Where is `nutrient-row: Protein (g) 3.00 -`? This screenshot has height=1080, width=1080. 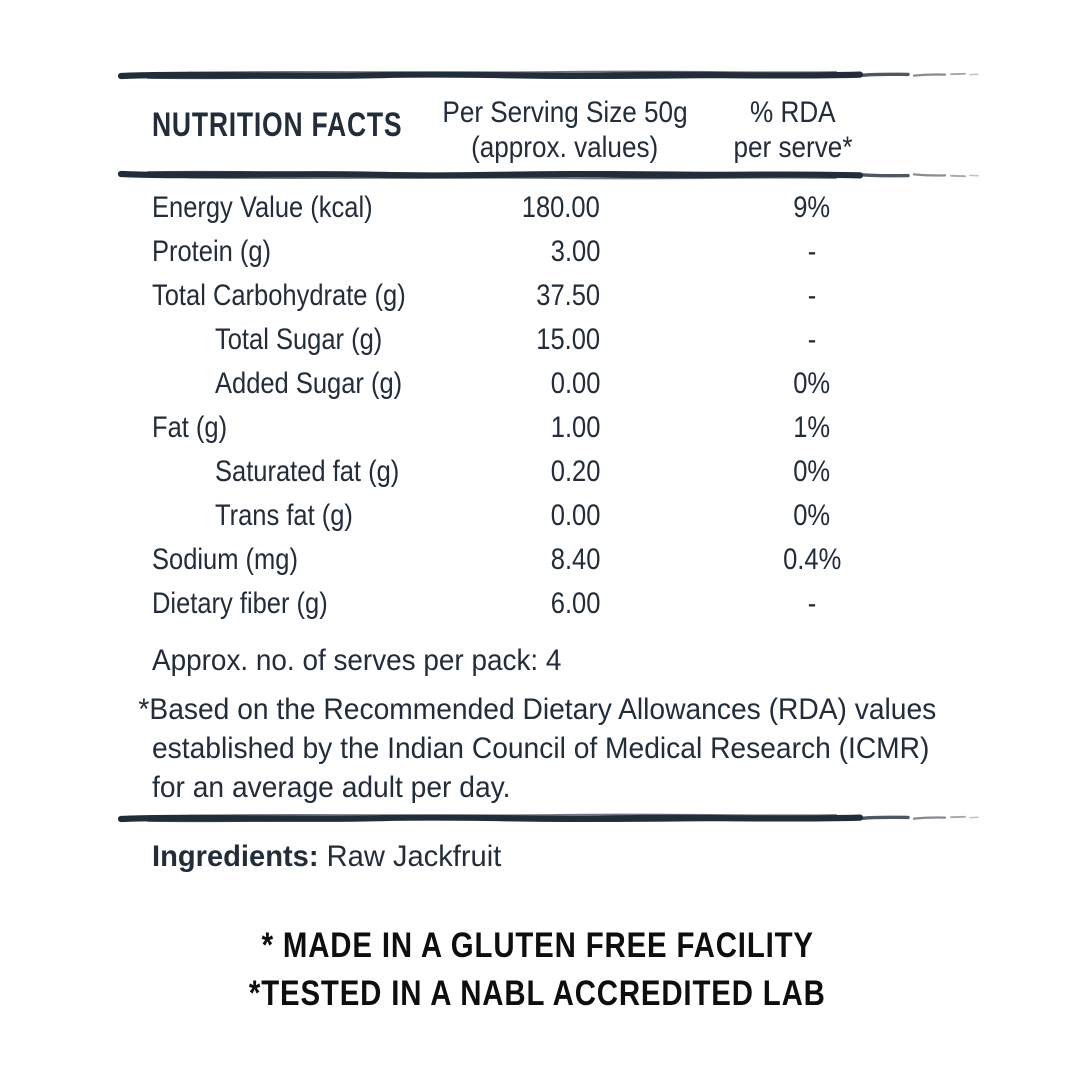
nutrient-row: Protein (g) 3.00 - is located at coordinates (550, 252).